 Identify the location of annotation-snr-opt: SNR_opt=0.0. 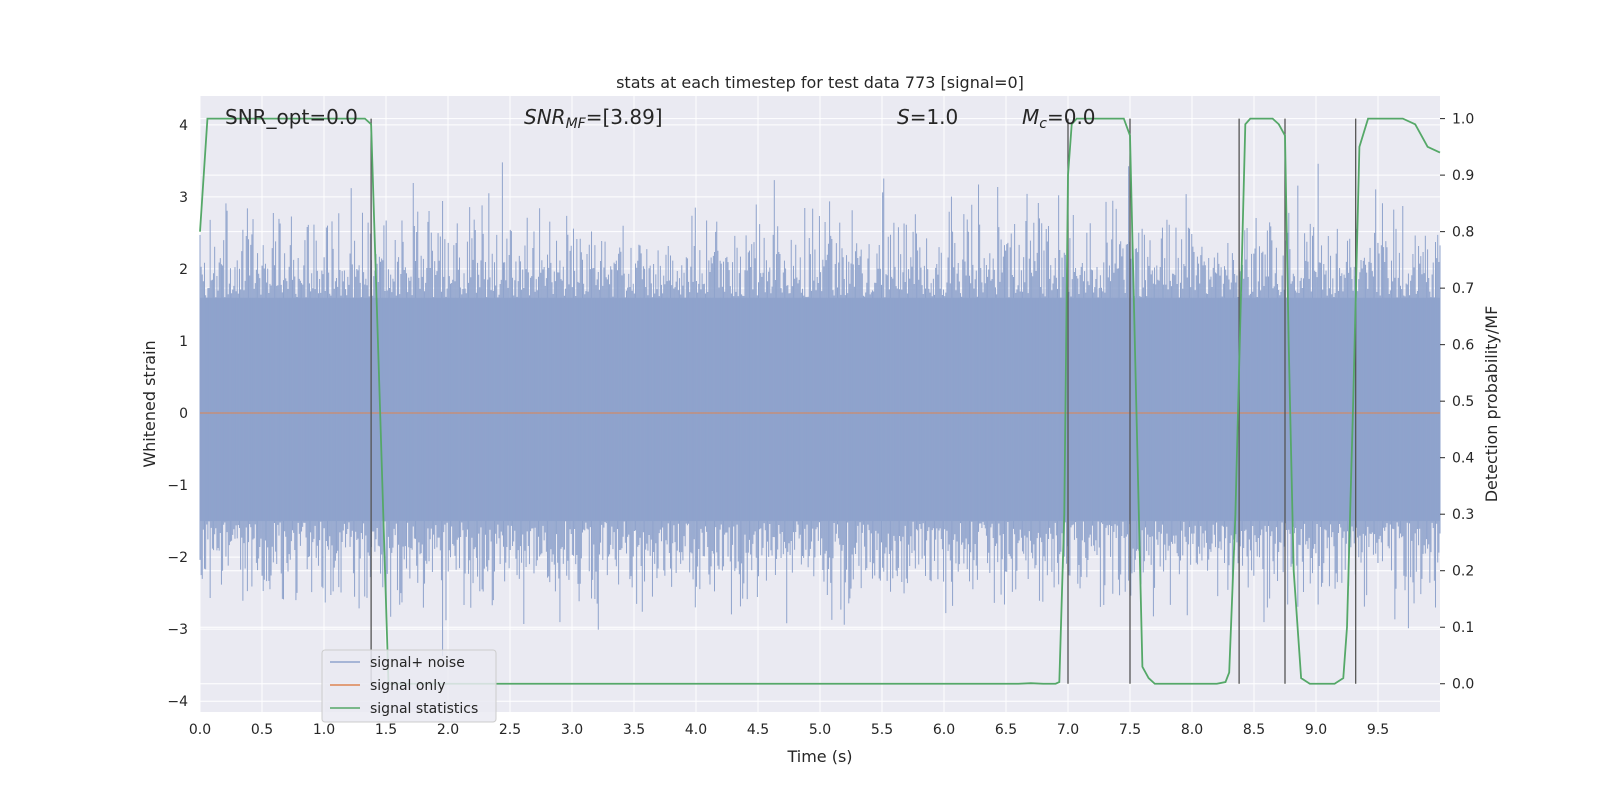
(291, 117).